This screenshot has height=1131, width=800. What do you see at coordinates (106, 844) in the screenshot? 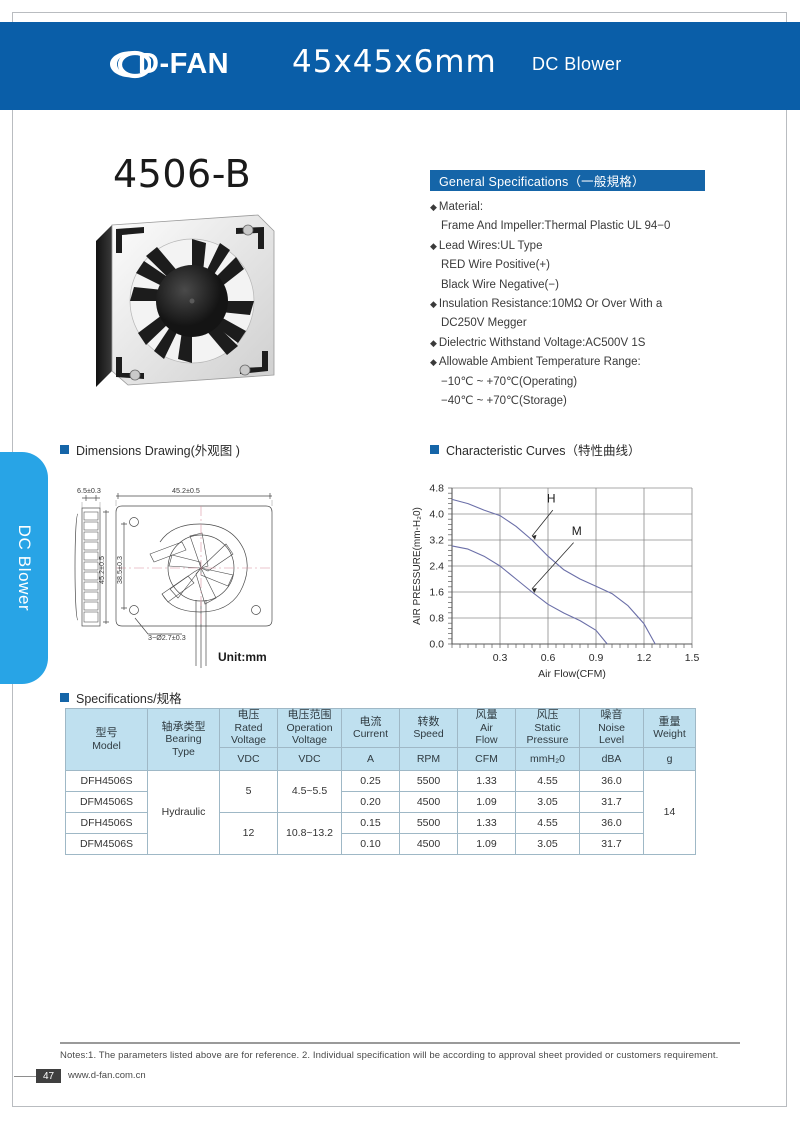
I see `cell-model: DFM4506S` at bounding box center [106, 844].